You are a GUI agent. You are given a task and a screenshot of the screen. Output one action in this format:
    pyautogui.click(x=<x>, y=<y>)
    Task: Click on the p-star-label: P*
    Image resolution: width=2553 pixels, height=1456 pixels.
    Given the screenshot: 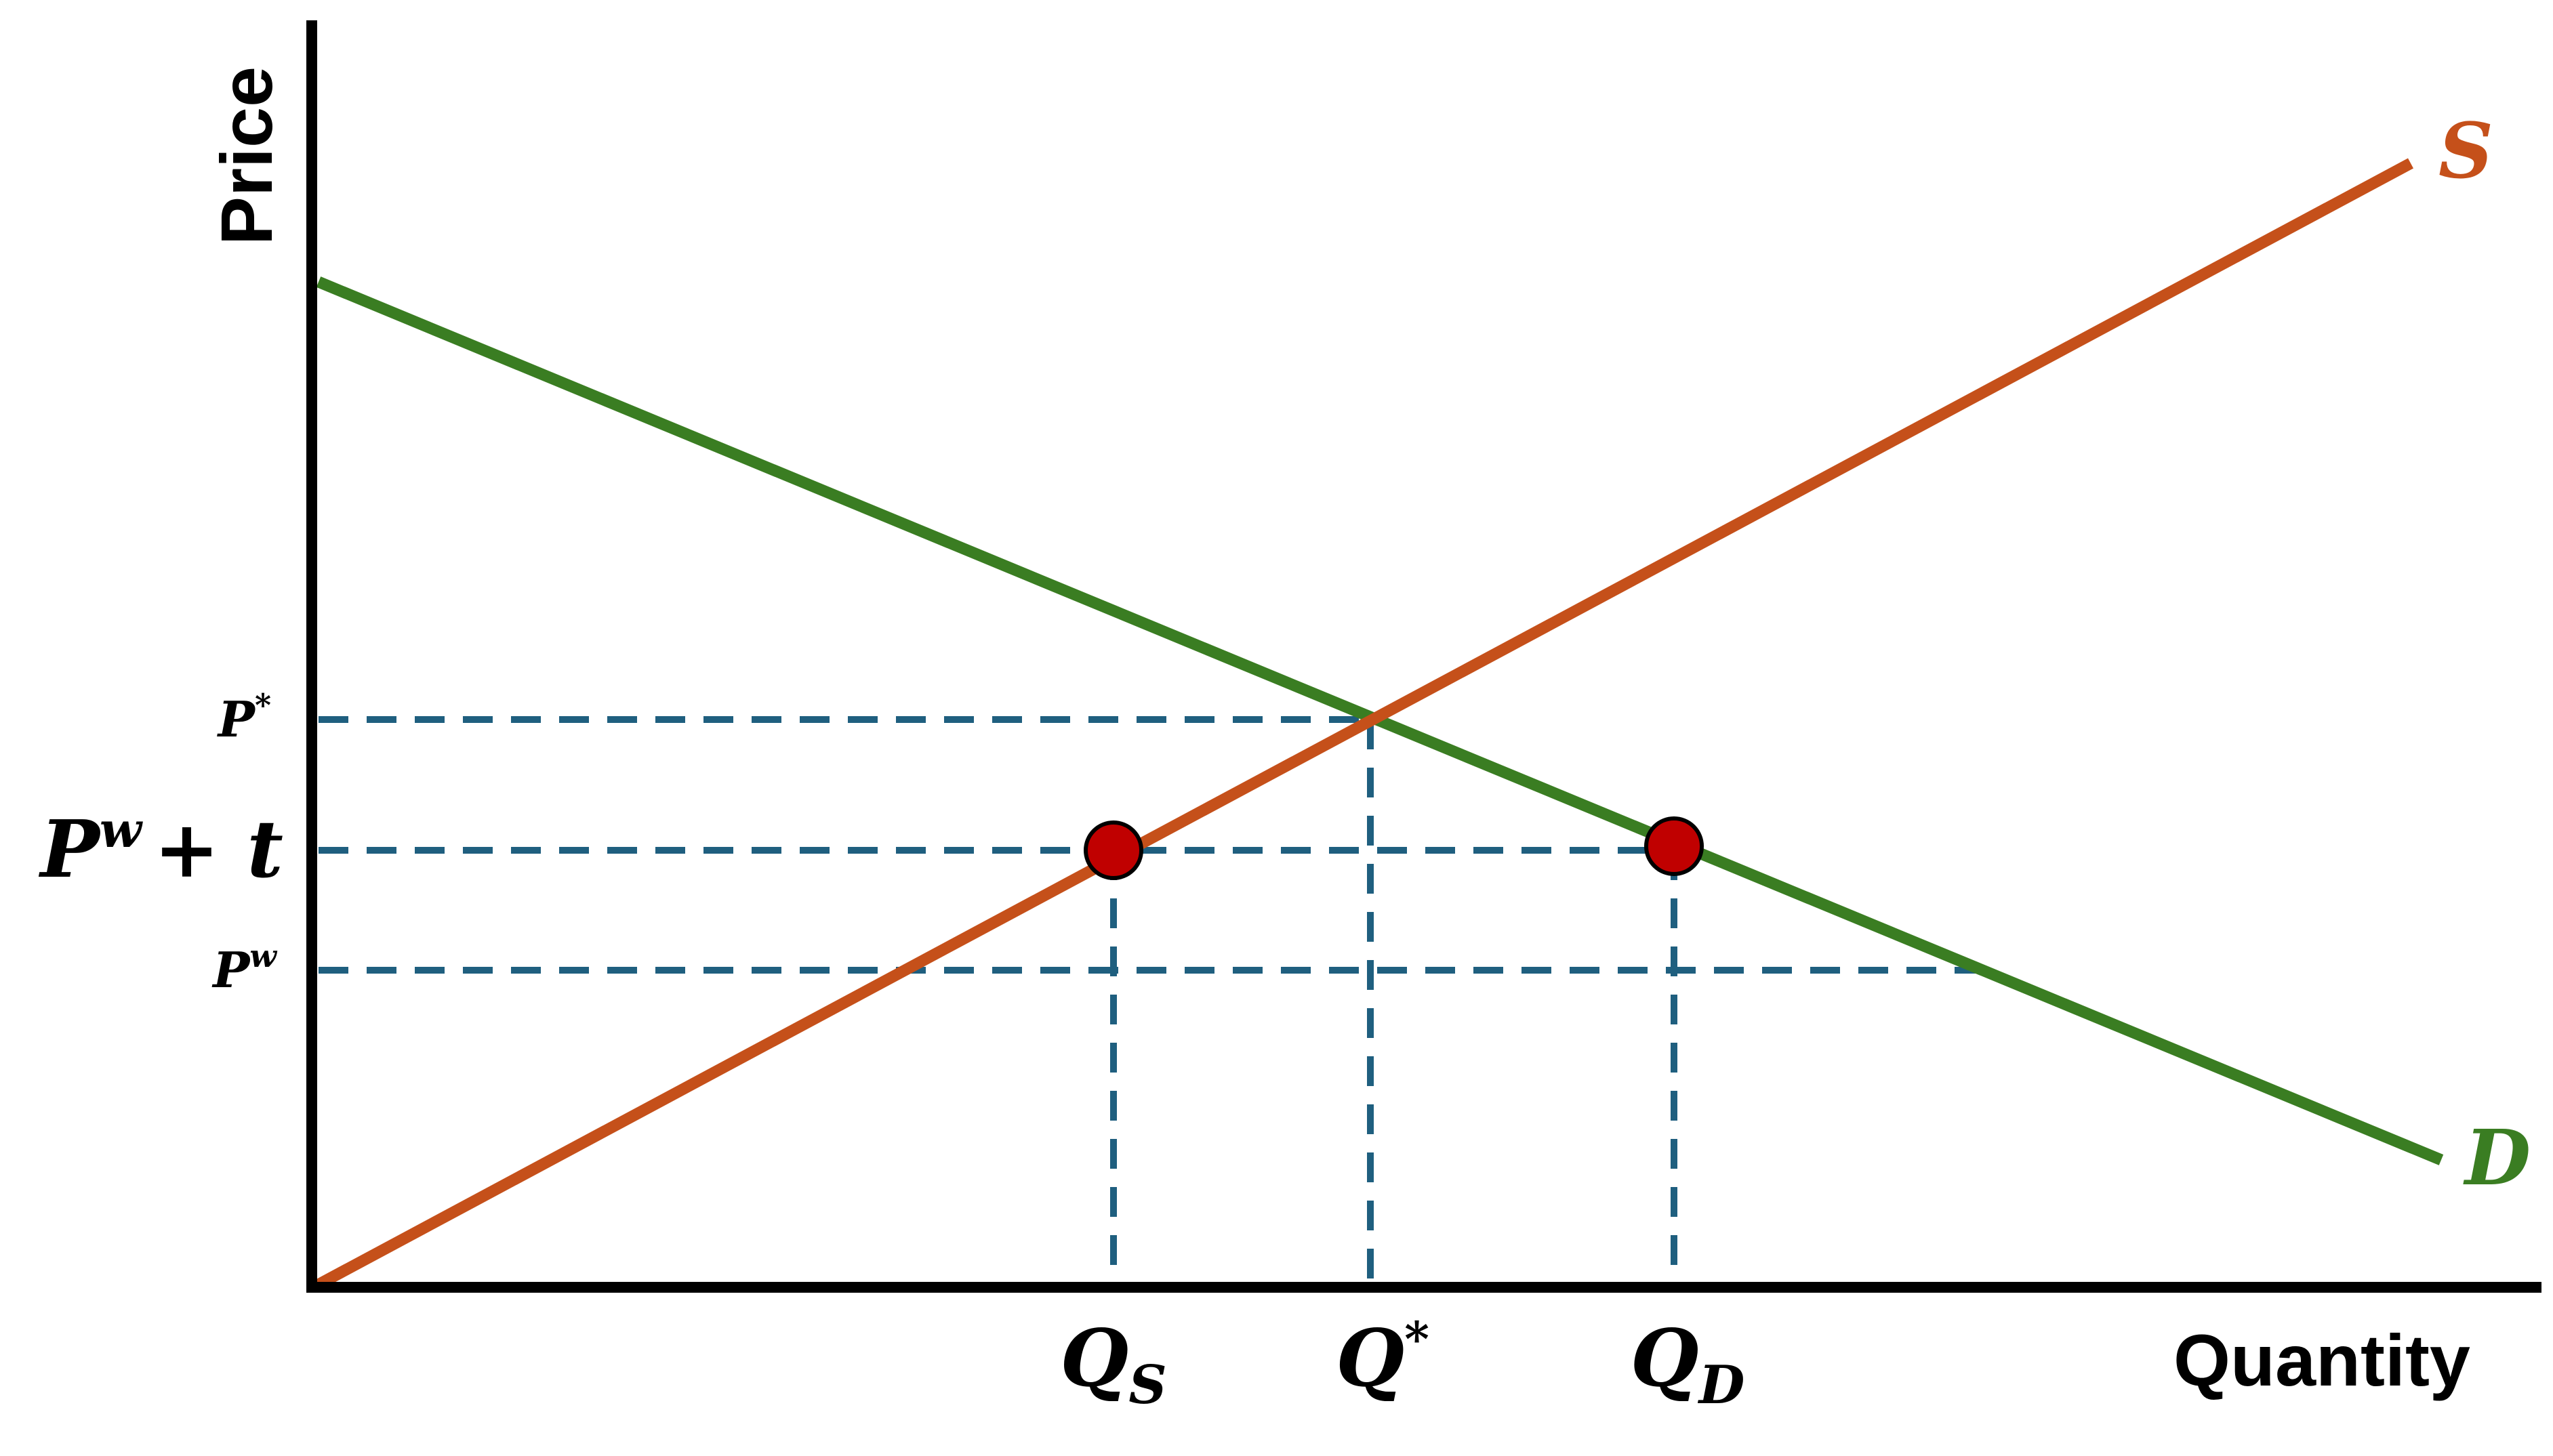 What is the action you would take?
    pyautogui.click(x=244, y=717)
    